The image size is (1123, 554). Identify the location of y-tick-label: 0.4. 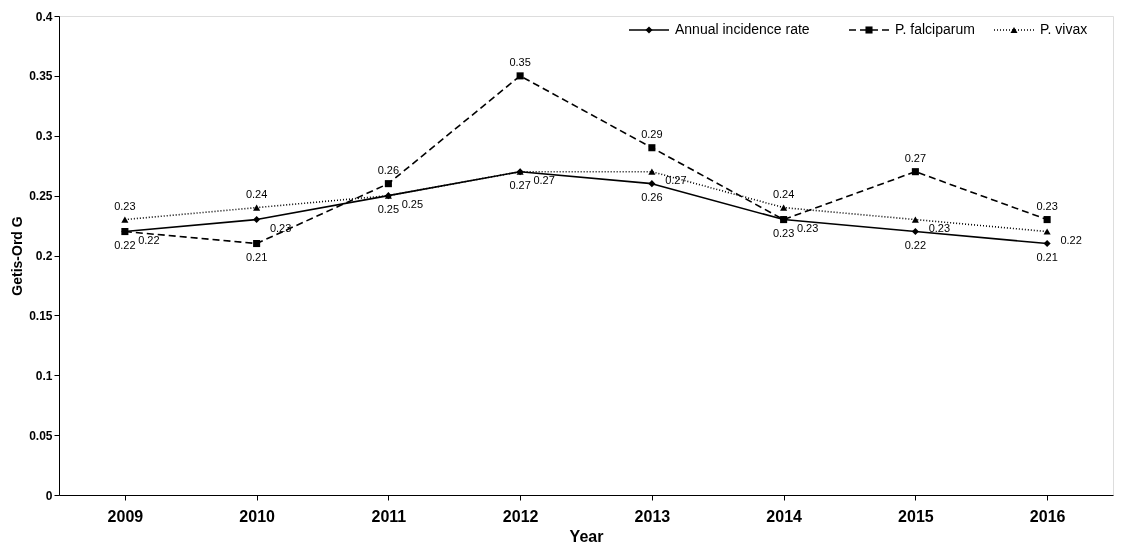
(44, 16).